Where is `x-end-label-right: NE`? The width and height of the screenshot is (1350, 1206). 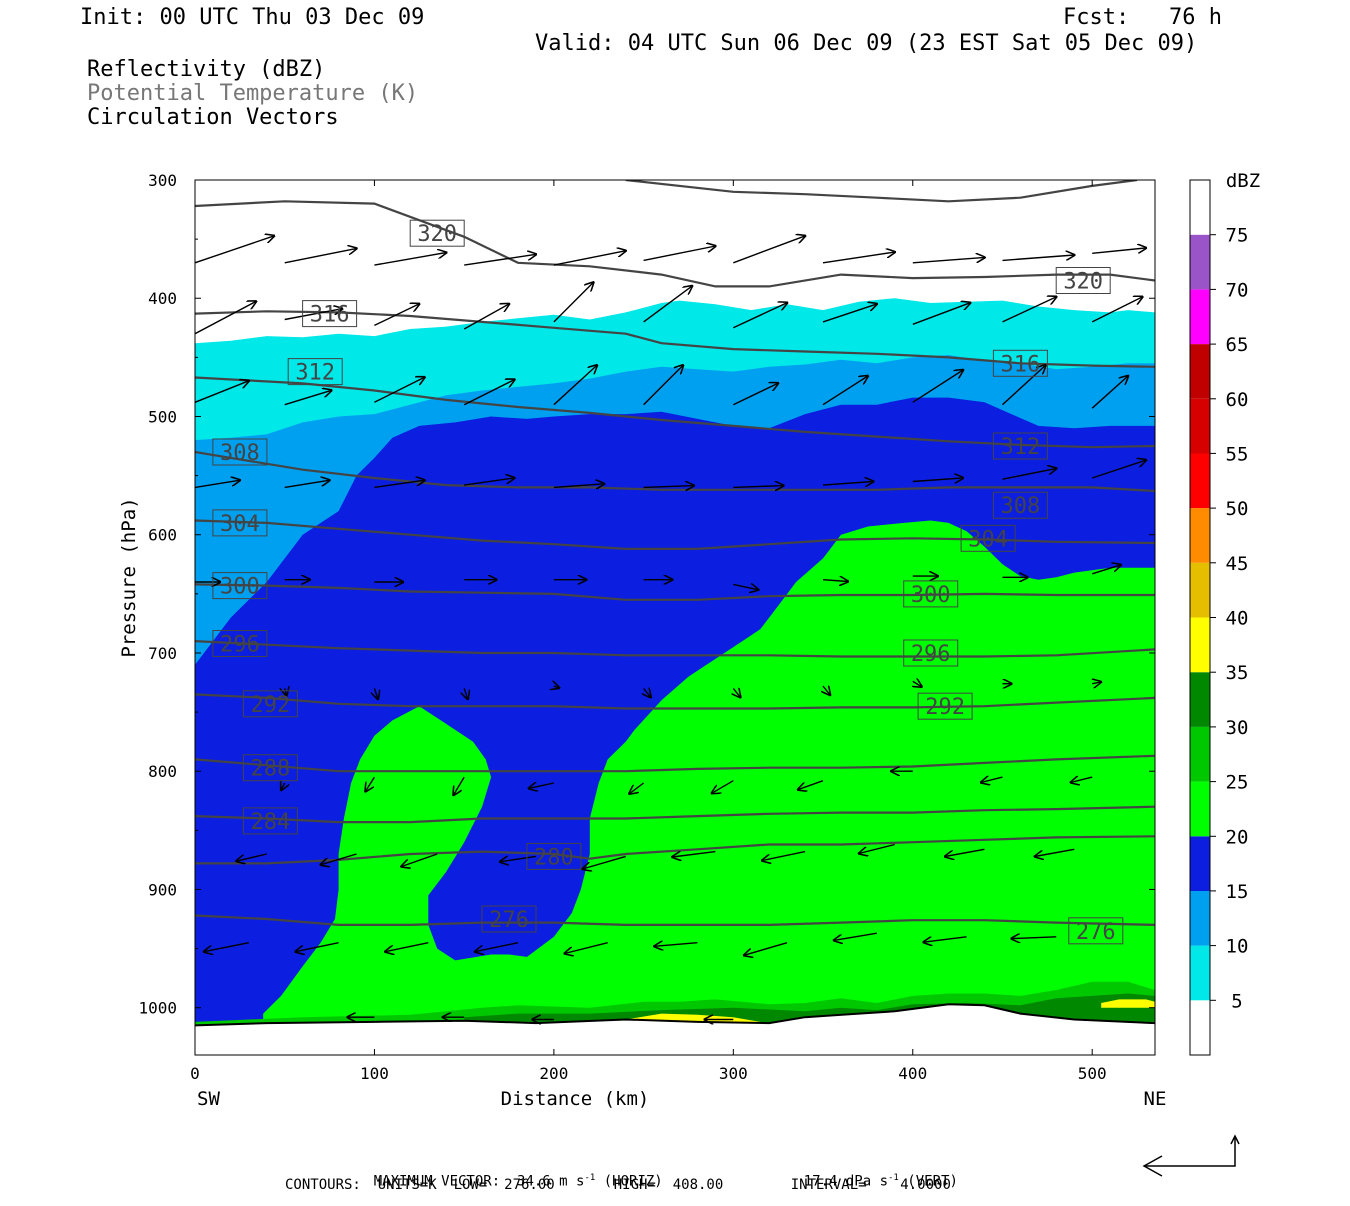
x-end-label-right: NE is located at coordinates (1155, 1099).